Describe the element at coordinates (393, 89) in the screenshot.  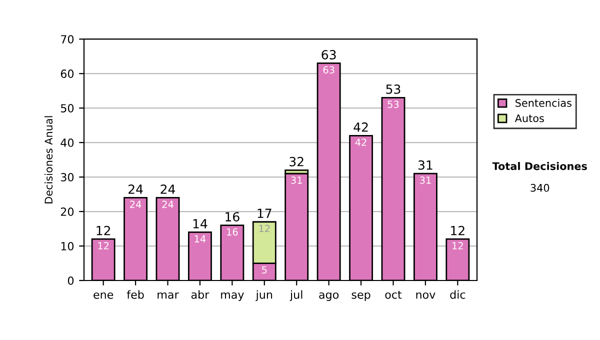
I see `total-label: 53` at that location.